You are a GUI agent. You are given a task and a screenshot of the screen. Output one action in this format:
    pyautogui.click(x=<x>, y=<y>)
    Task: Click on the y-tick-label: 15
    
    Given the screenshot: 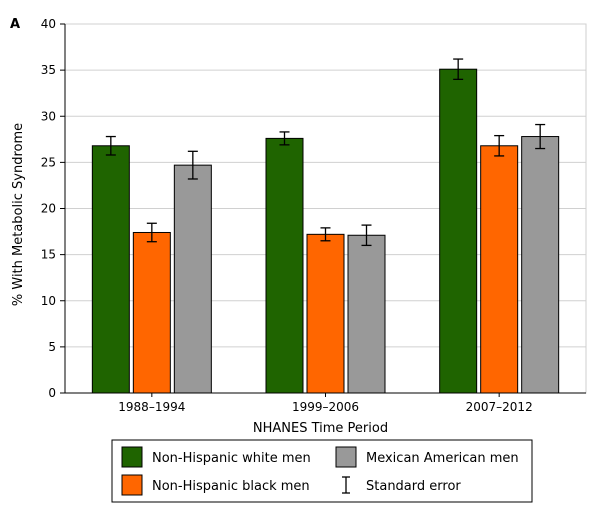 What is the action you would take?
    pyautogui.click(x=48, y=255)
    